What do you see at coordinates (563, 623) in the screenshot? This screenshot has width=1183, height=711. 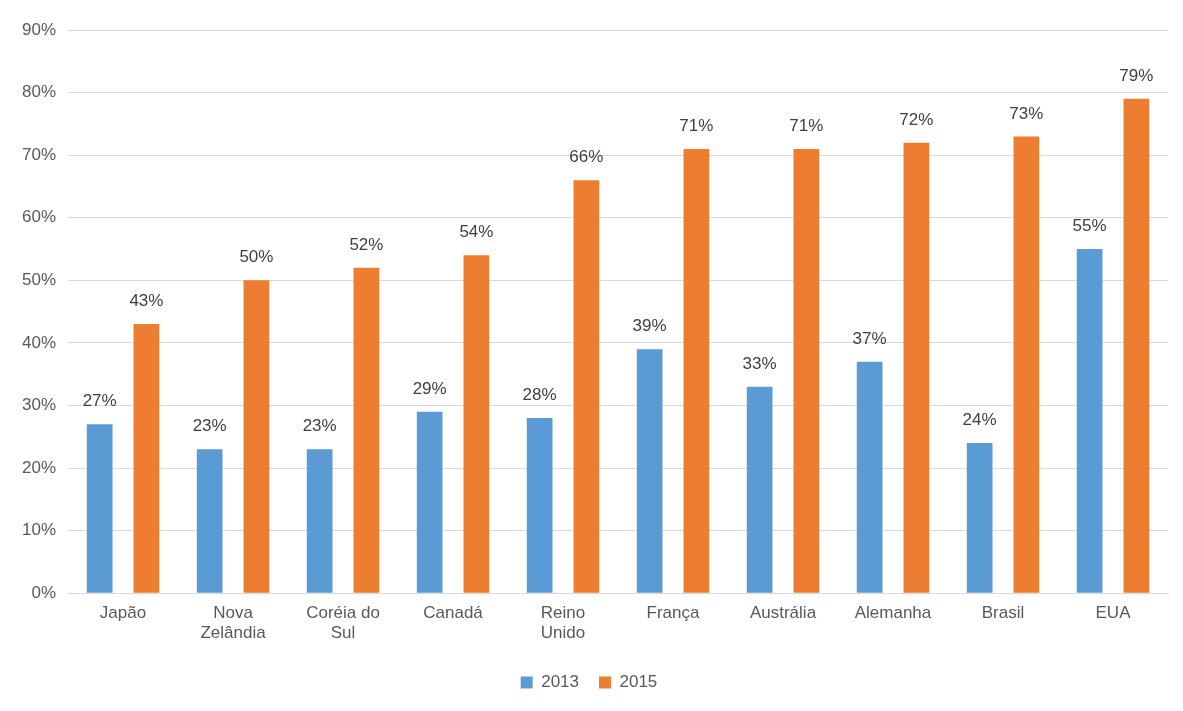 I see `x-tick-label: Reino Unido` at bounding box center [563, 623].